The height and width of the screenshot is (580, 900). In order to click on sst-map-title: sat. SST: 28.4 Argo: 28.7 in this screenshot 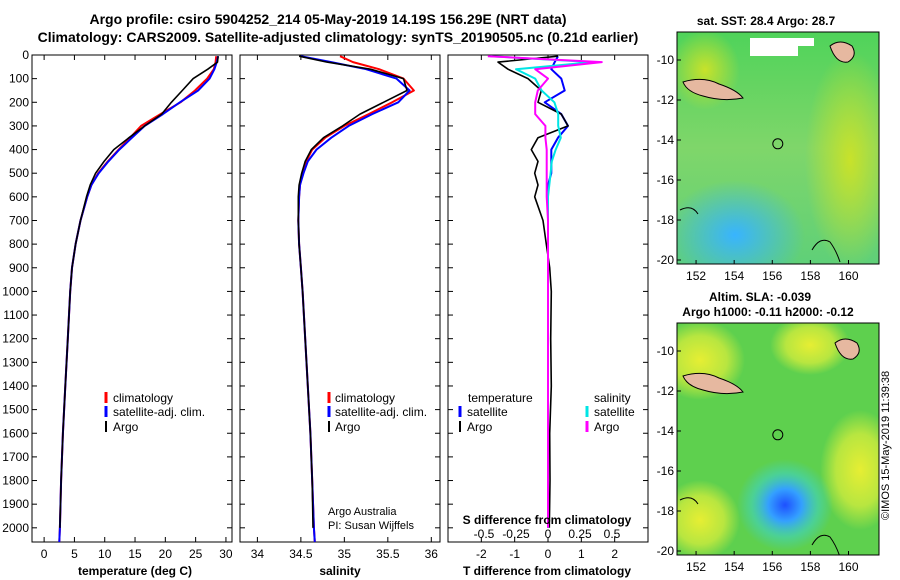, I will do `click(766, 21)`.